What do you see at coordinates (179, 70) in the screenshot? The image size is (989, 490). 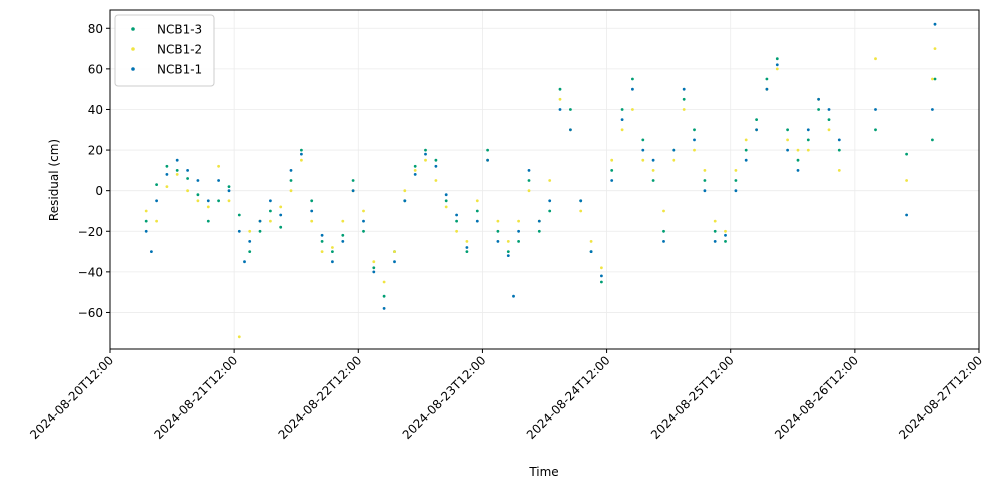 I see `legend-label: NCB1-1` at bounding box center [179, 70].